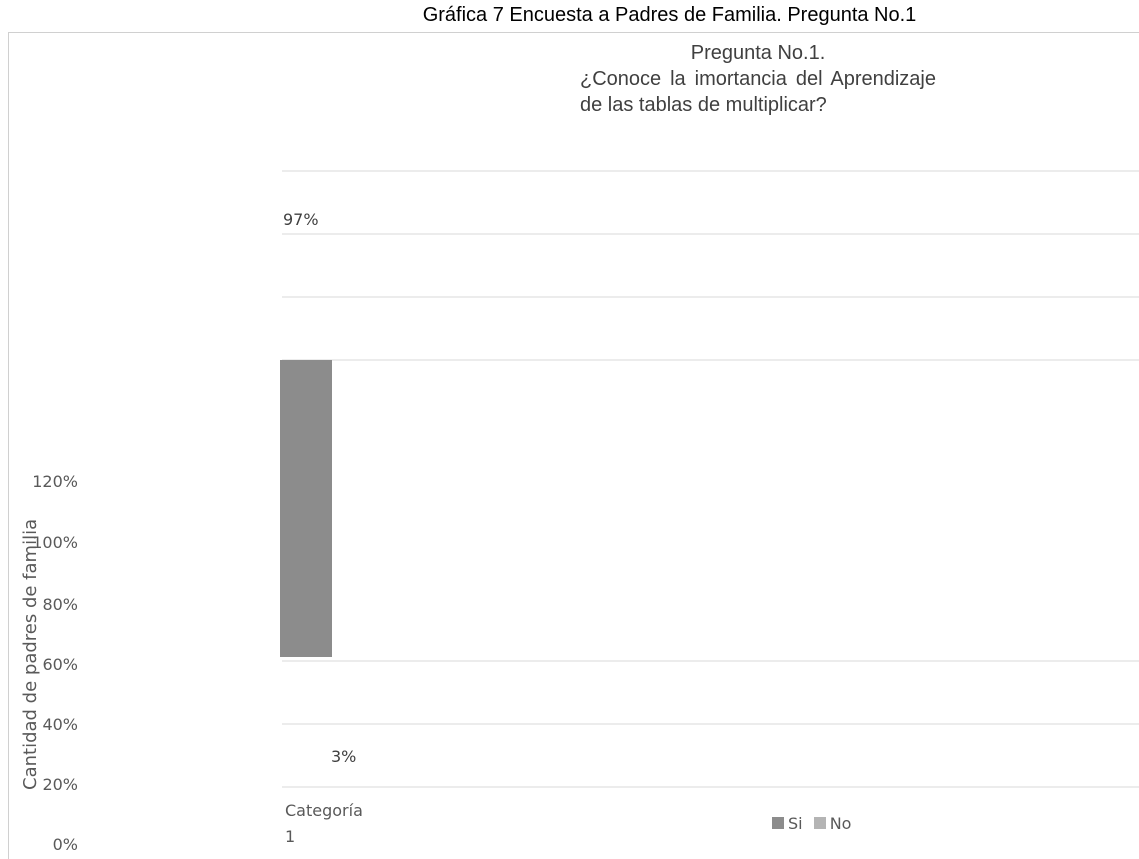 The width and height of the screenshot is (1139, 859). I want to click on x-category-label-line2: 1, so click(290, 836).